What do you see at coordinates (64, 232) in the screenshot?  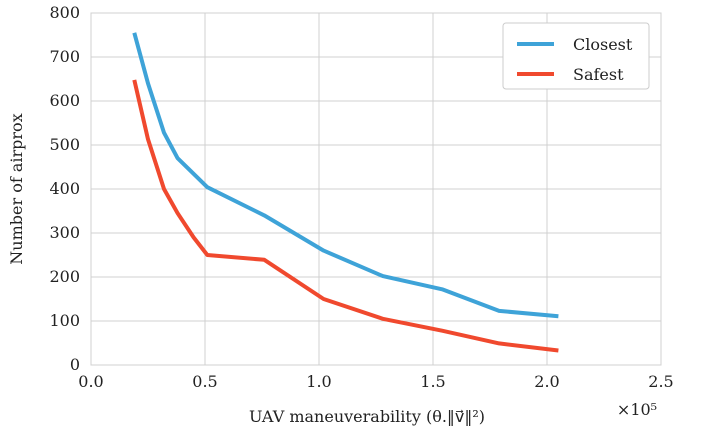 I see `y-tick-label: 300` at bounding box center [64, 232].